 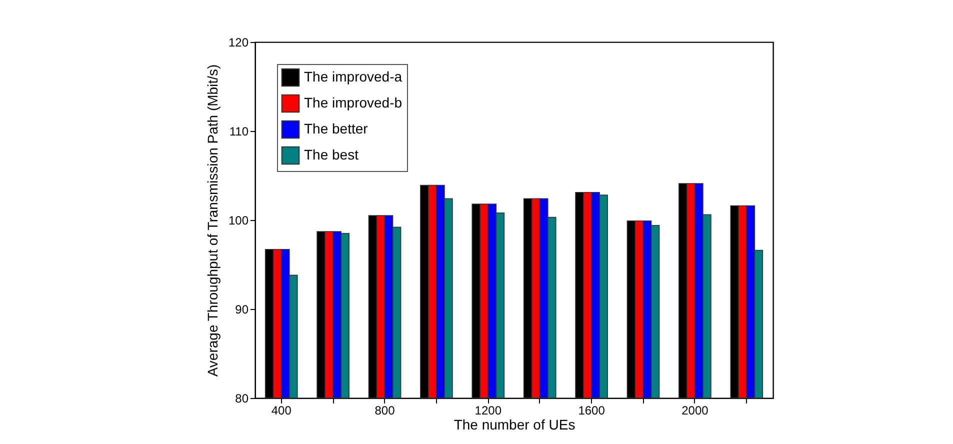 What do you see at coordinates (353, 76) in the screenshot?
I see `legend-label: The improved-a` at bounding box center [353, 76].